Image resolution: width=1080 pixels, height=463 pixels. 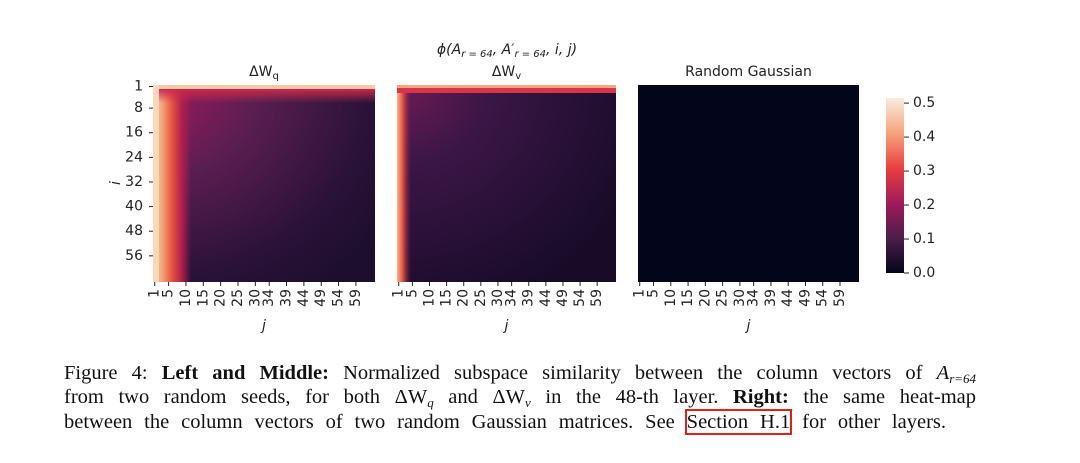 I want to click on panel-title: ΔWv, so click(x=506, y=73).